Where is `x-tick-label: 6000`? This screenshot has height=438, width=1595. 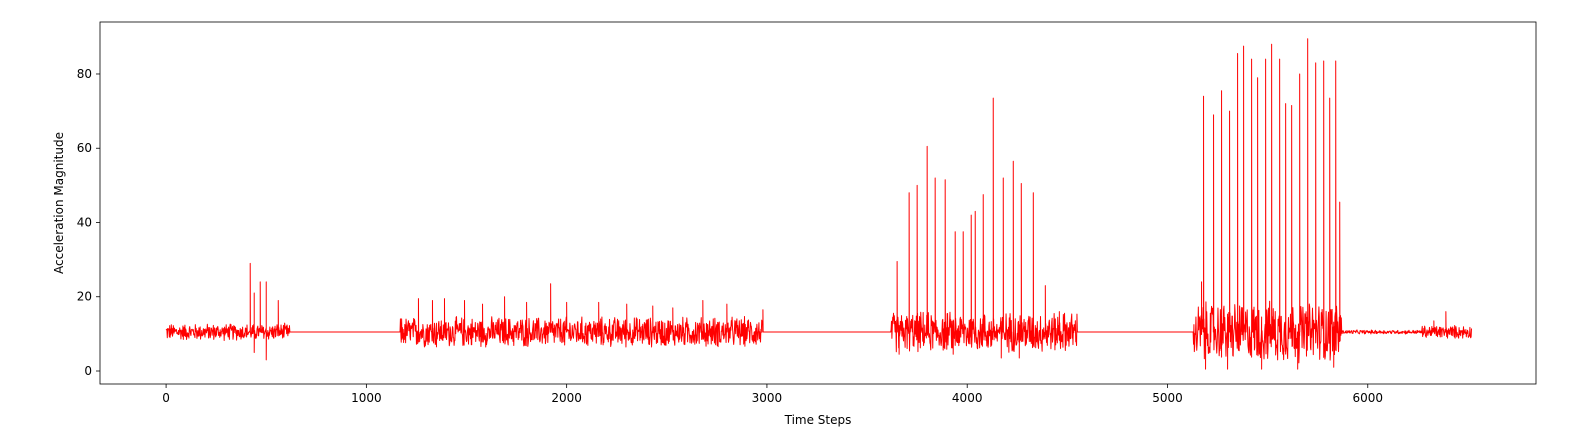 x-tick-label: 6000 is located at coordinates (1367, 398).